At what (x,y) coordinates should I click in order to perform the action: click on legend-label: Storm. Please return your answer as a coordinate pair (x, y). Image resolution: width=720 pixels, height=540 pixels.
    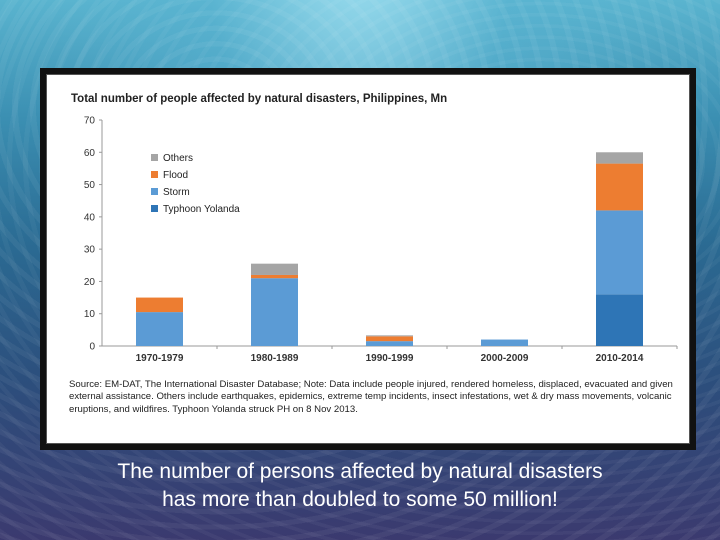
    Looking at the image, I should click on (176, 192).